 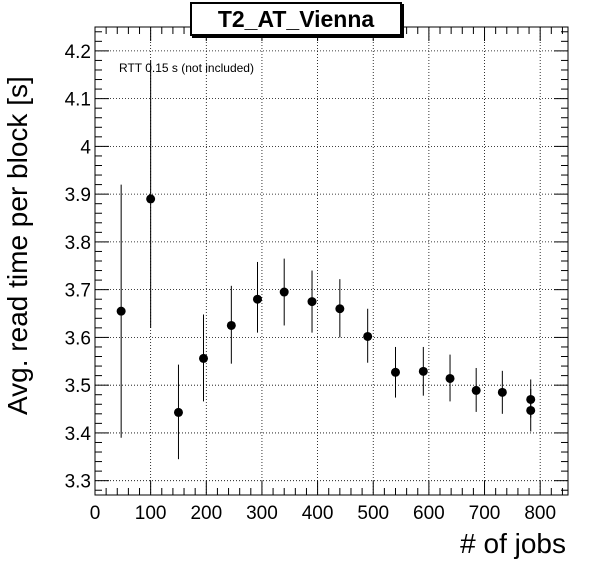 I want to click on y-tick-label: 4.2, so click(x=78, y=52).